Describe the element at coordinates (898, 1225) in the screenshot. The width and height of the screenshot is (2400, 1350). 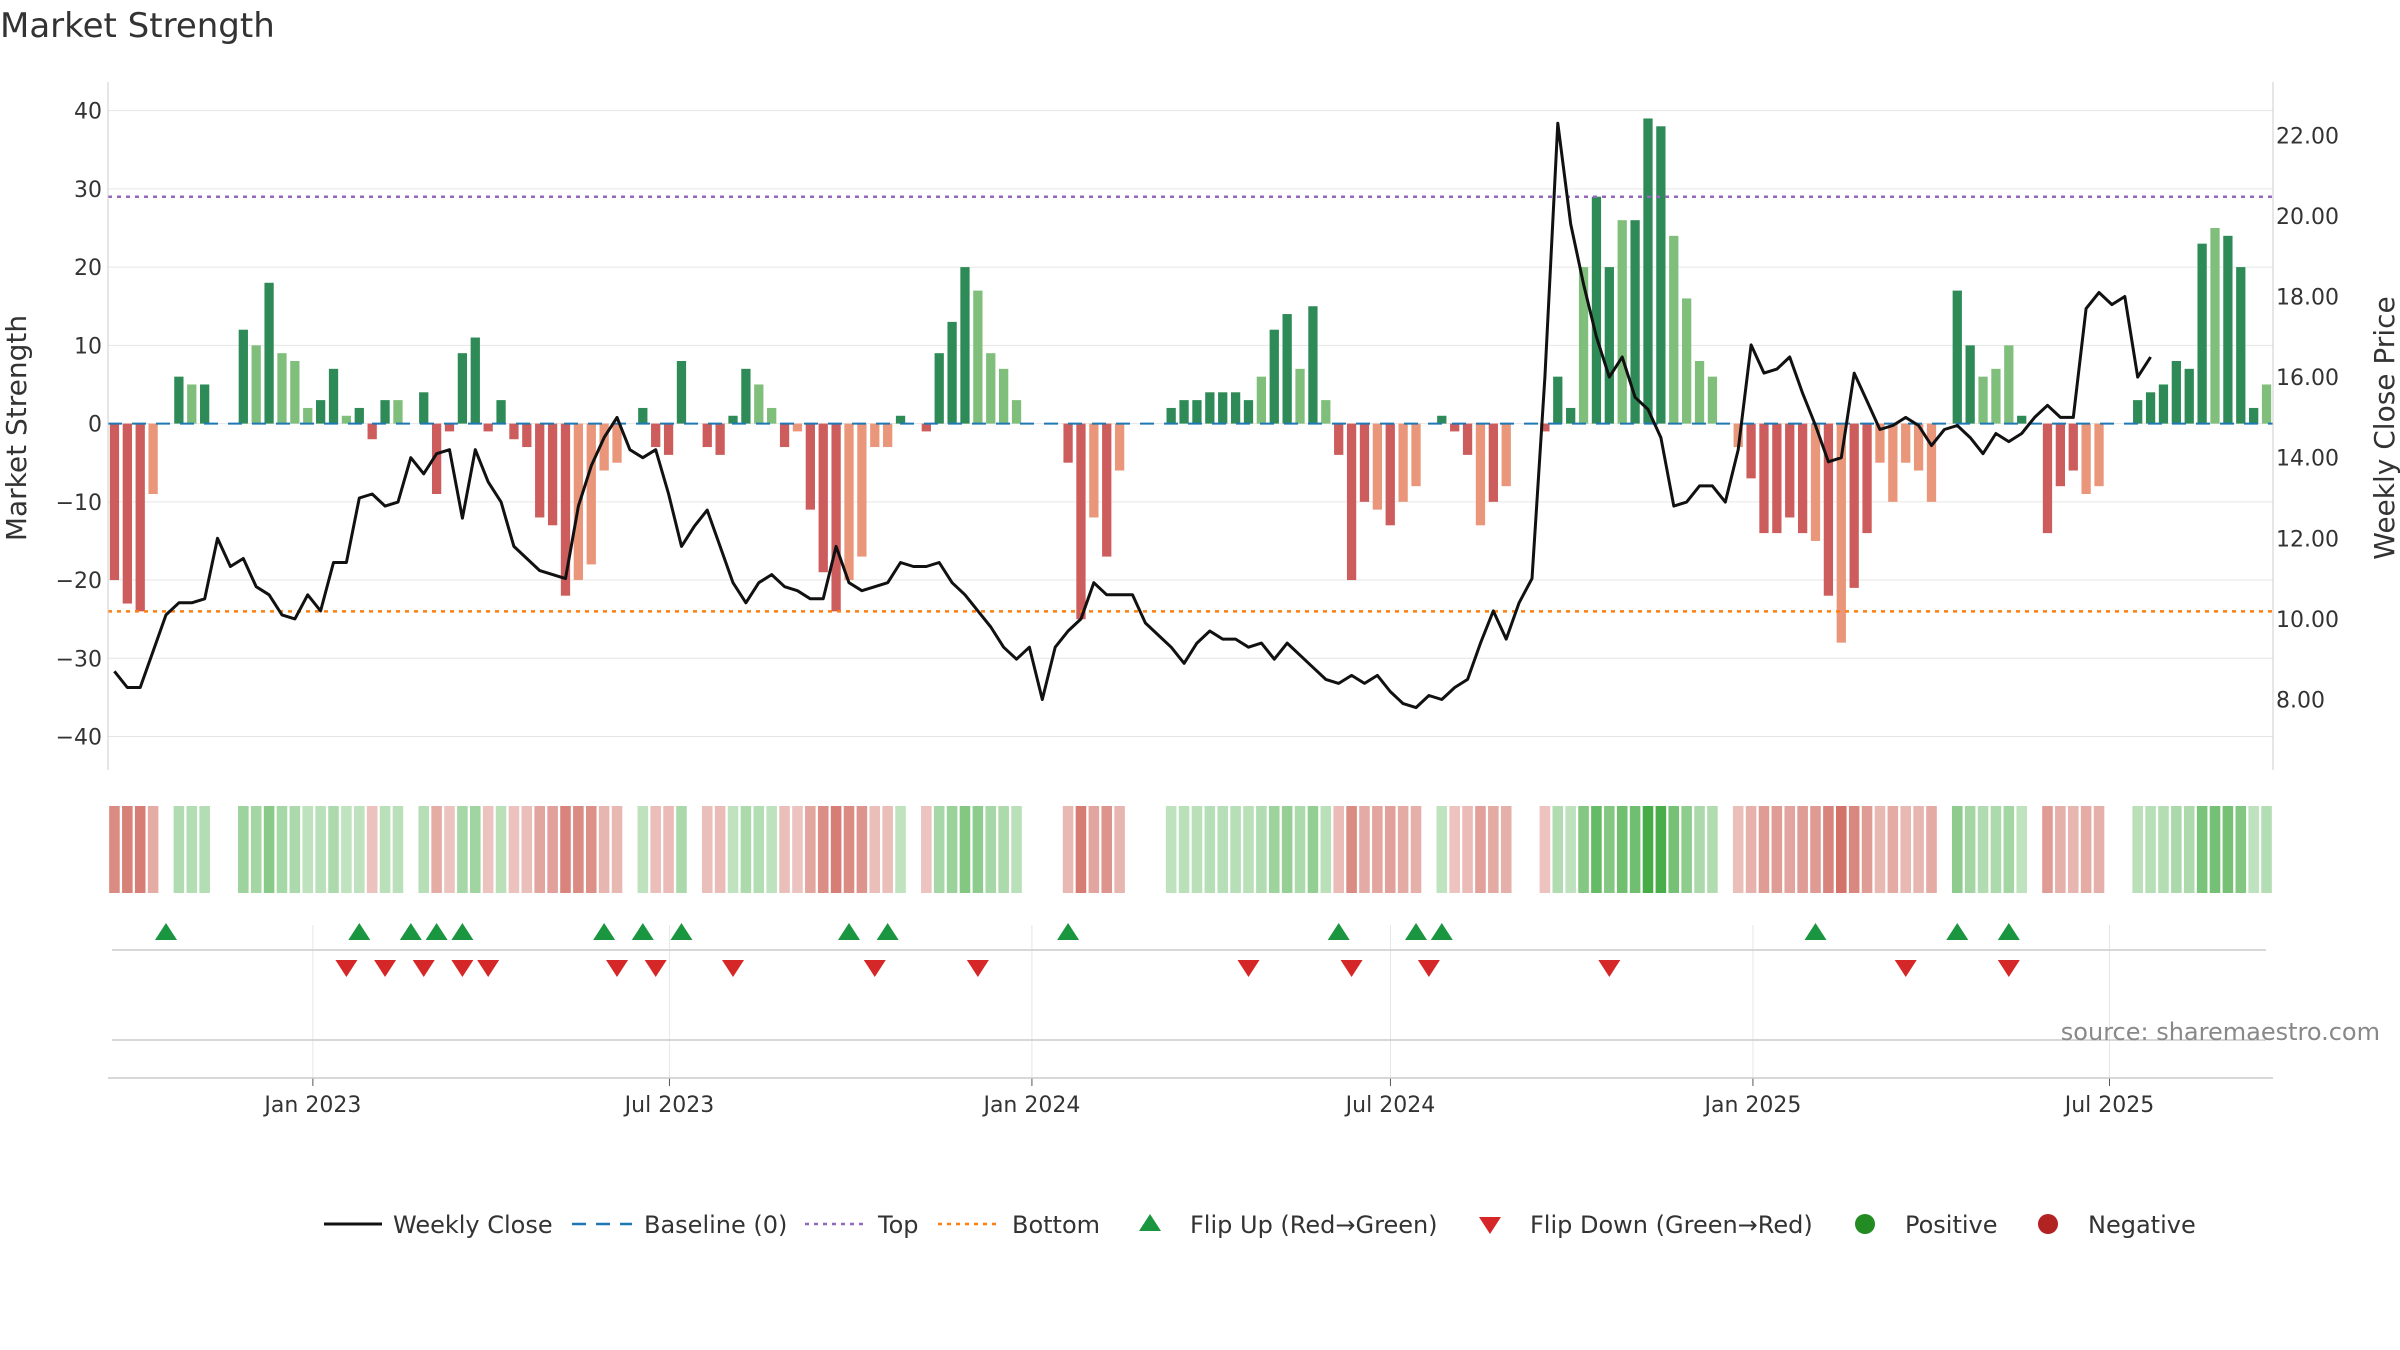
I see `legend-label: Top` at that location.